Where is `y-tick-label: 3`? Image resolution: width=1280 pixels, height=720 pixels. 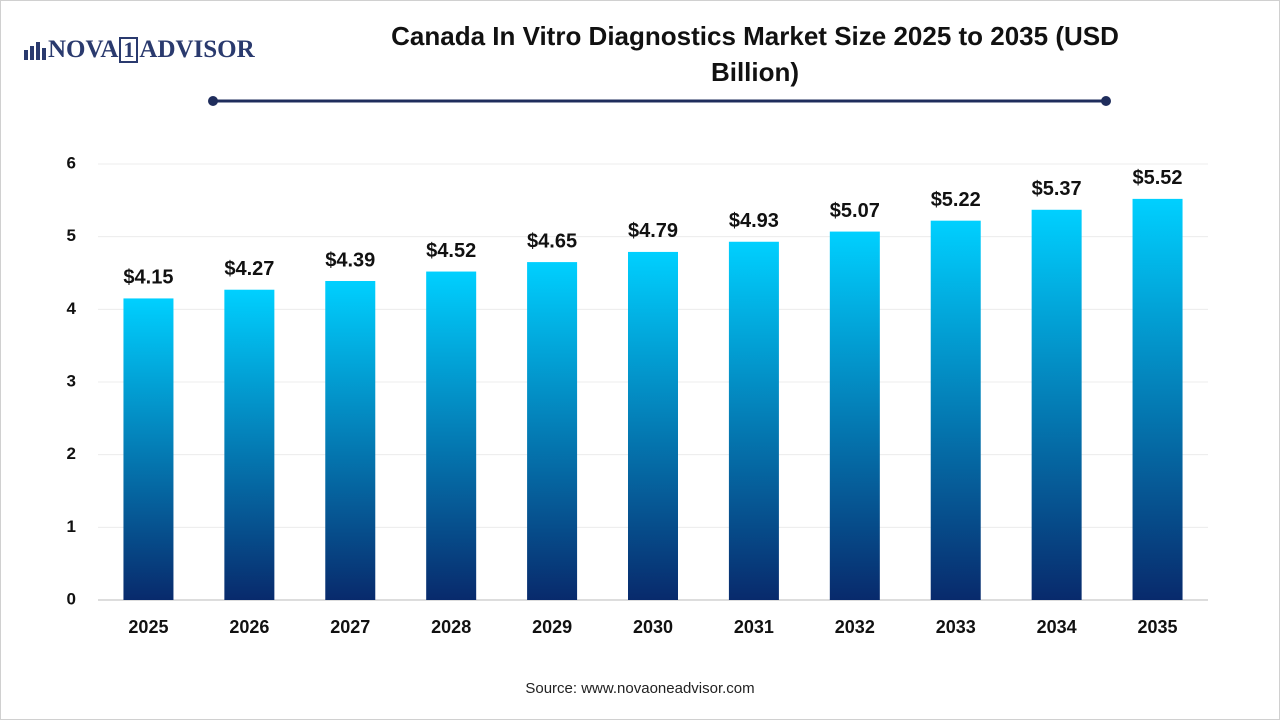 y-tick-label: 3 is located at coordinates (71, 380).